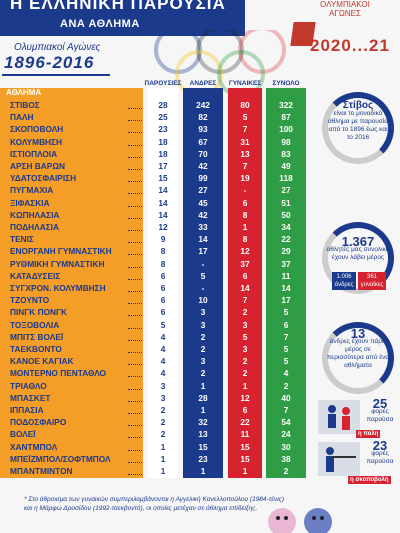  Describe the element at coordinates (286, 153) in the screenshot. I see `total-value: 83` at that location.